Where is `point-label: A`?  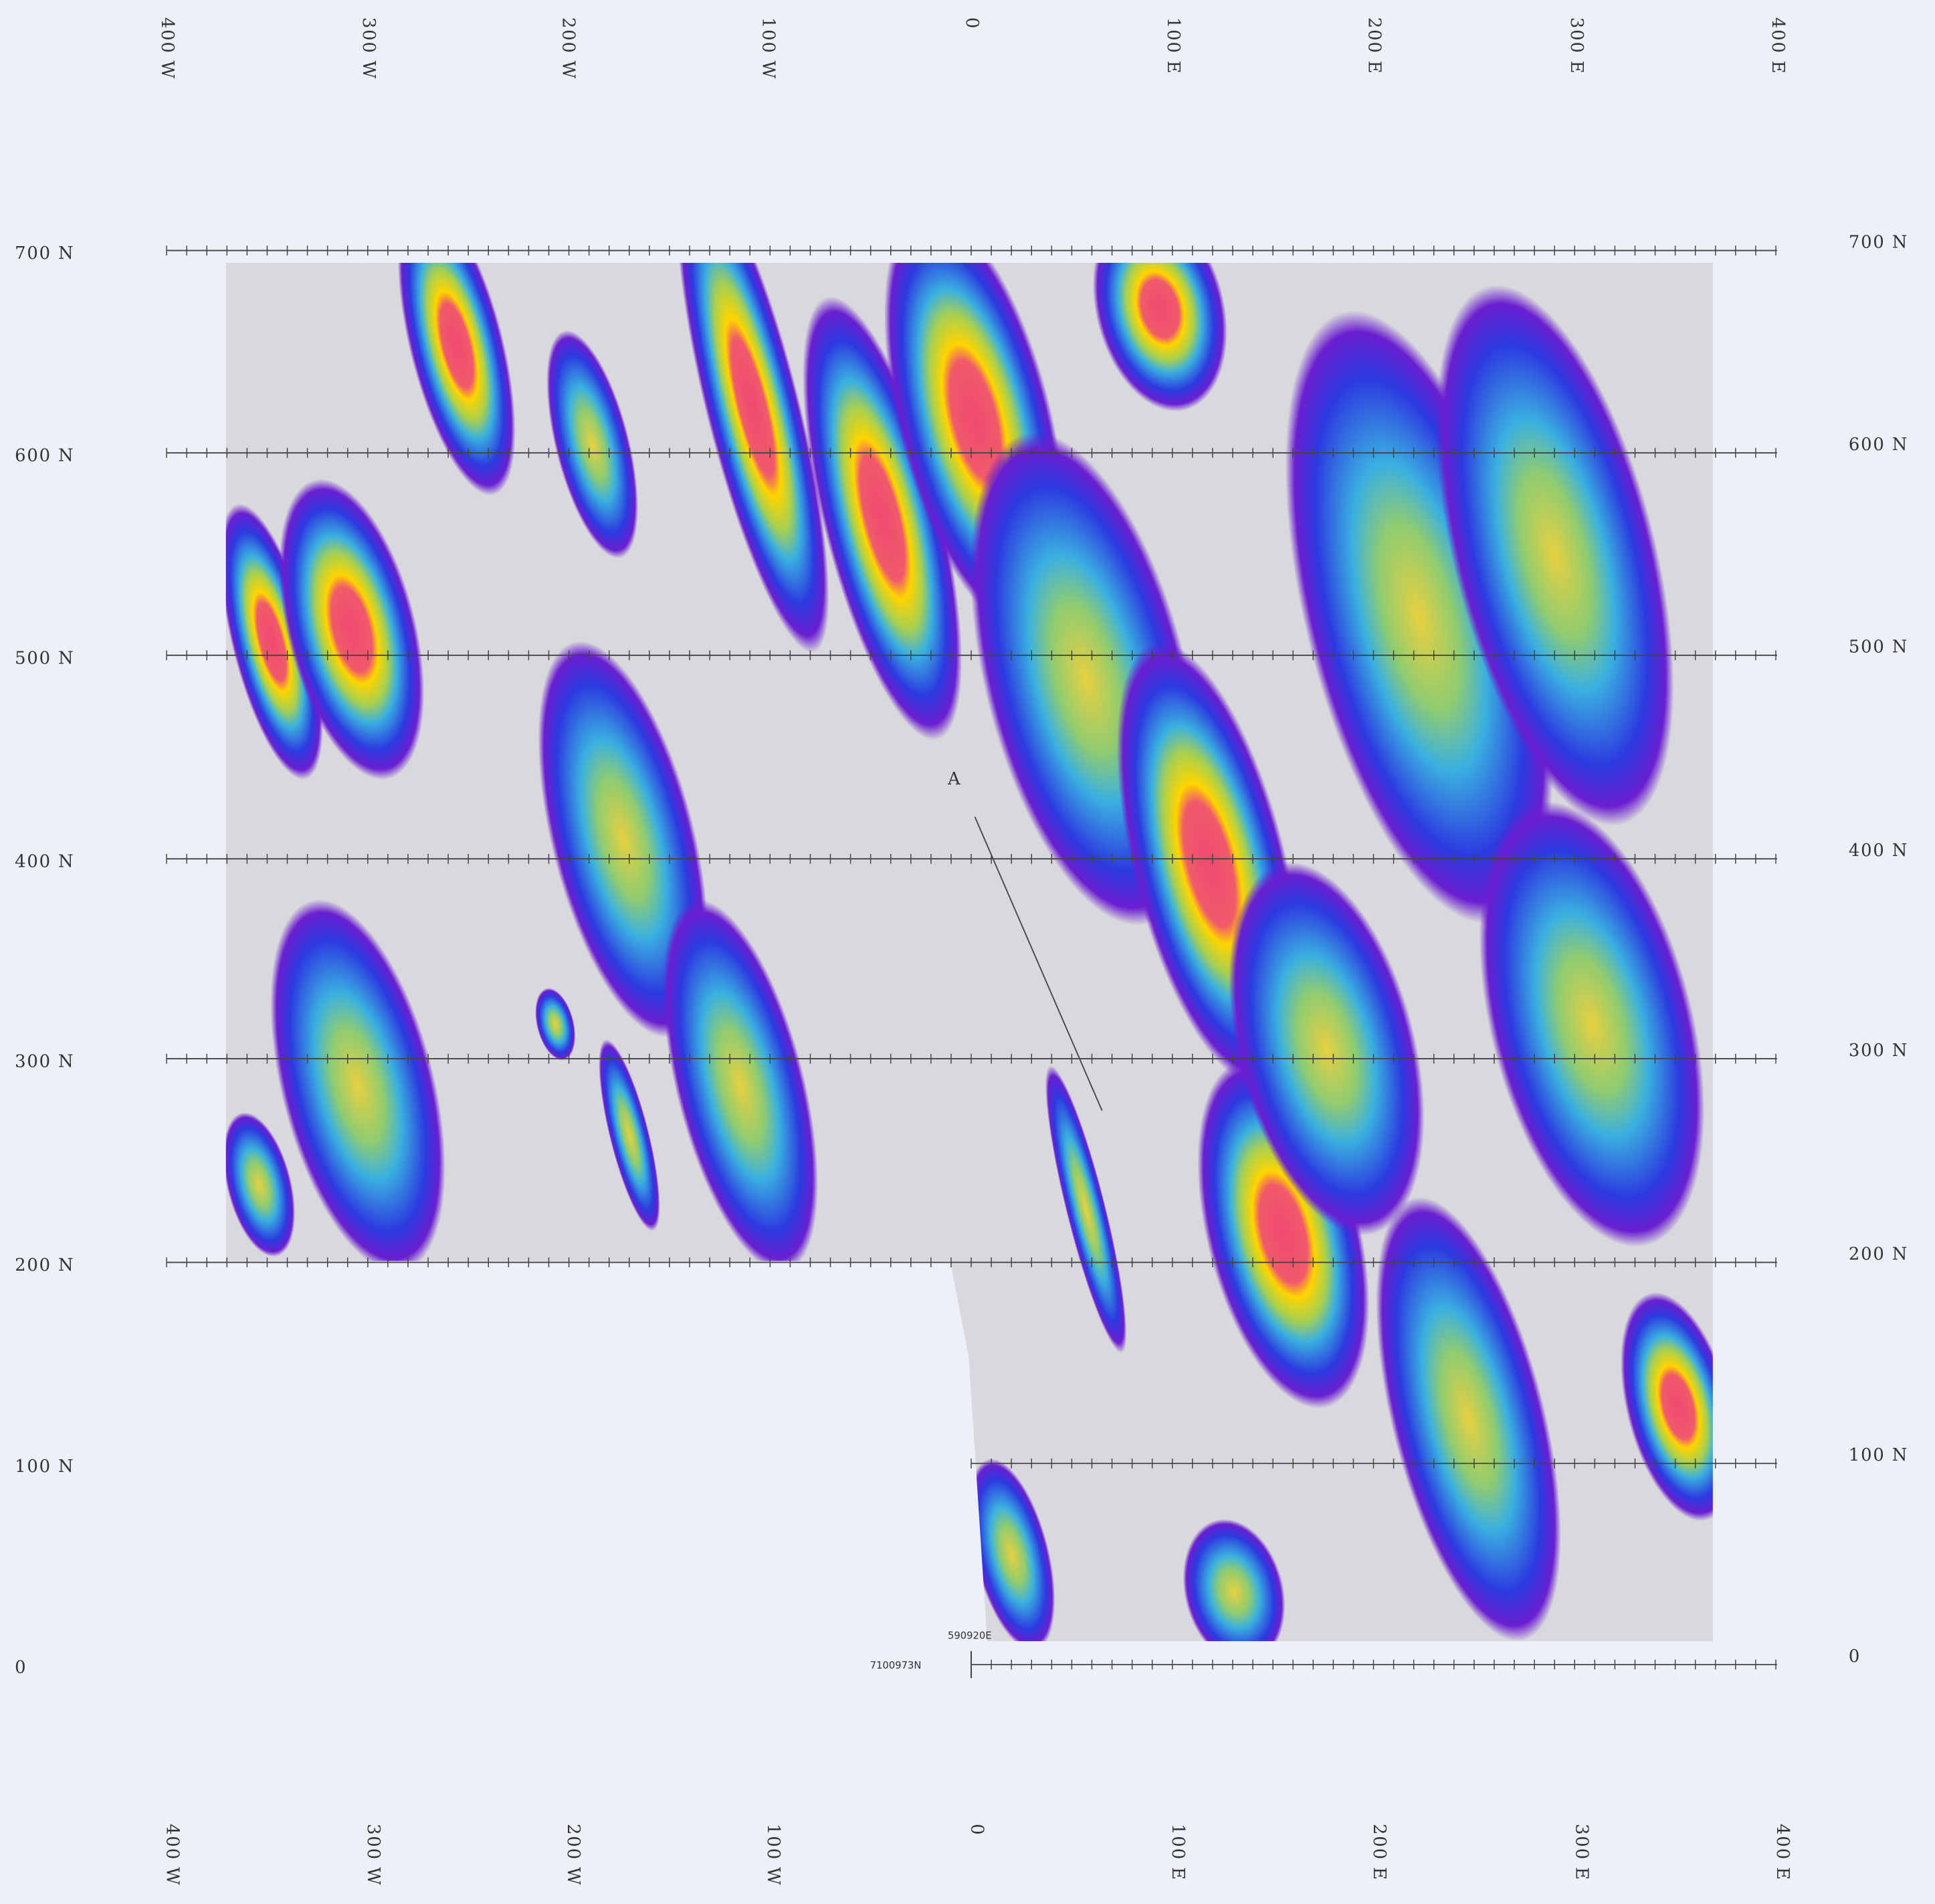 point-label: A is located at coordinates (955, 779).